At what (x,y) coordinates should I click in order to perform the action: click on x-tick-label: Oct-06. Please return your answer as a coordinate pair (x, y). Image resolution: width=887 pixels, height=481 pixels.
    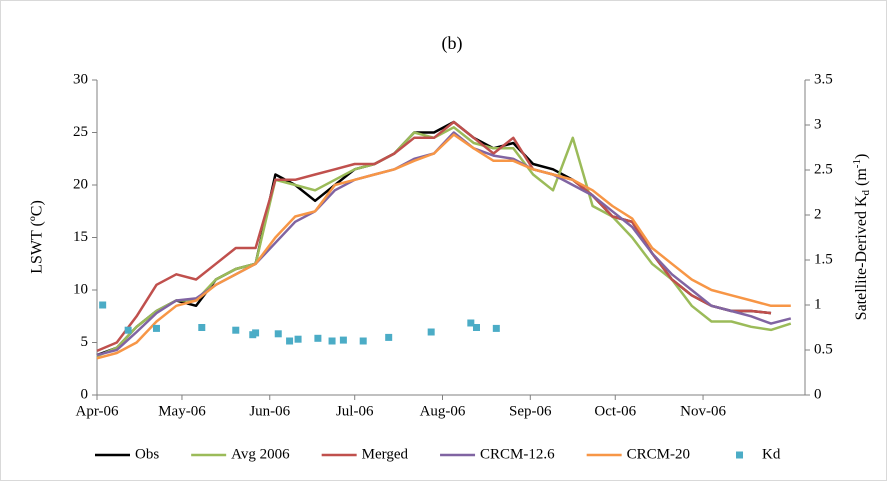
    Looking at the image, I should click on (615, 411).